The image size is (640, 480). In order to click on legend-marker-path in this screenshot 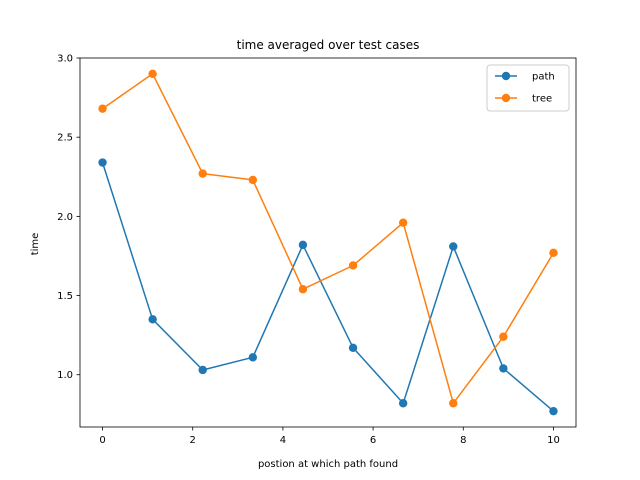, I will do `click(506, 76)`.